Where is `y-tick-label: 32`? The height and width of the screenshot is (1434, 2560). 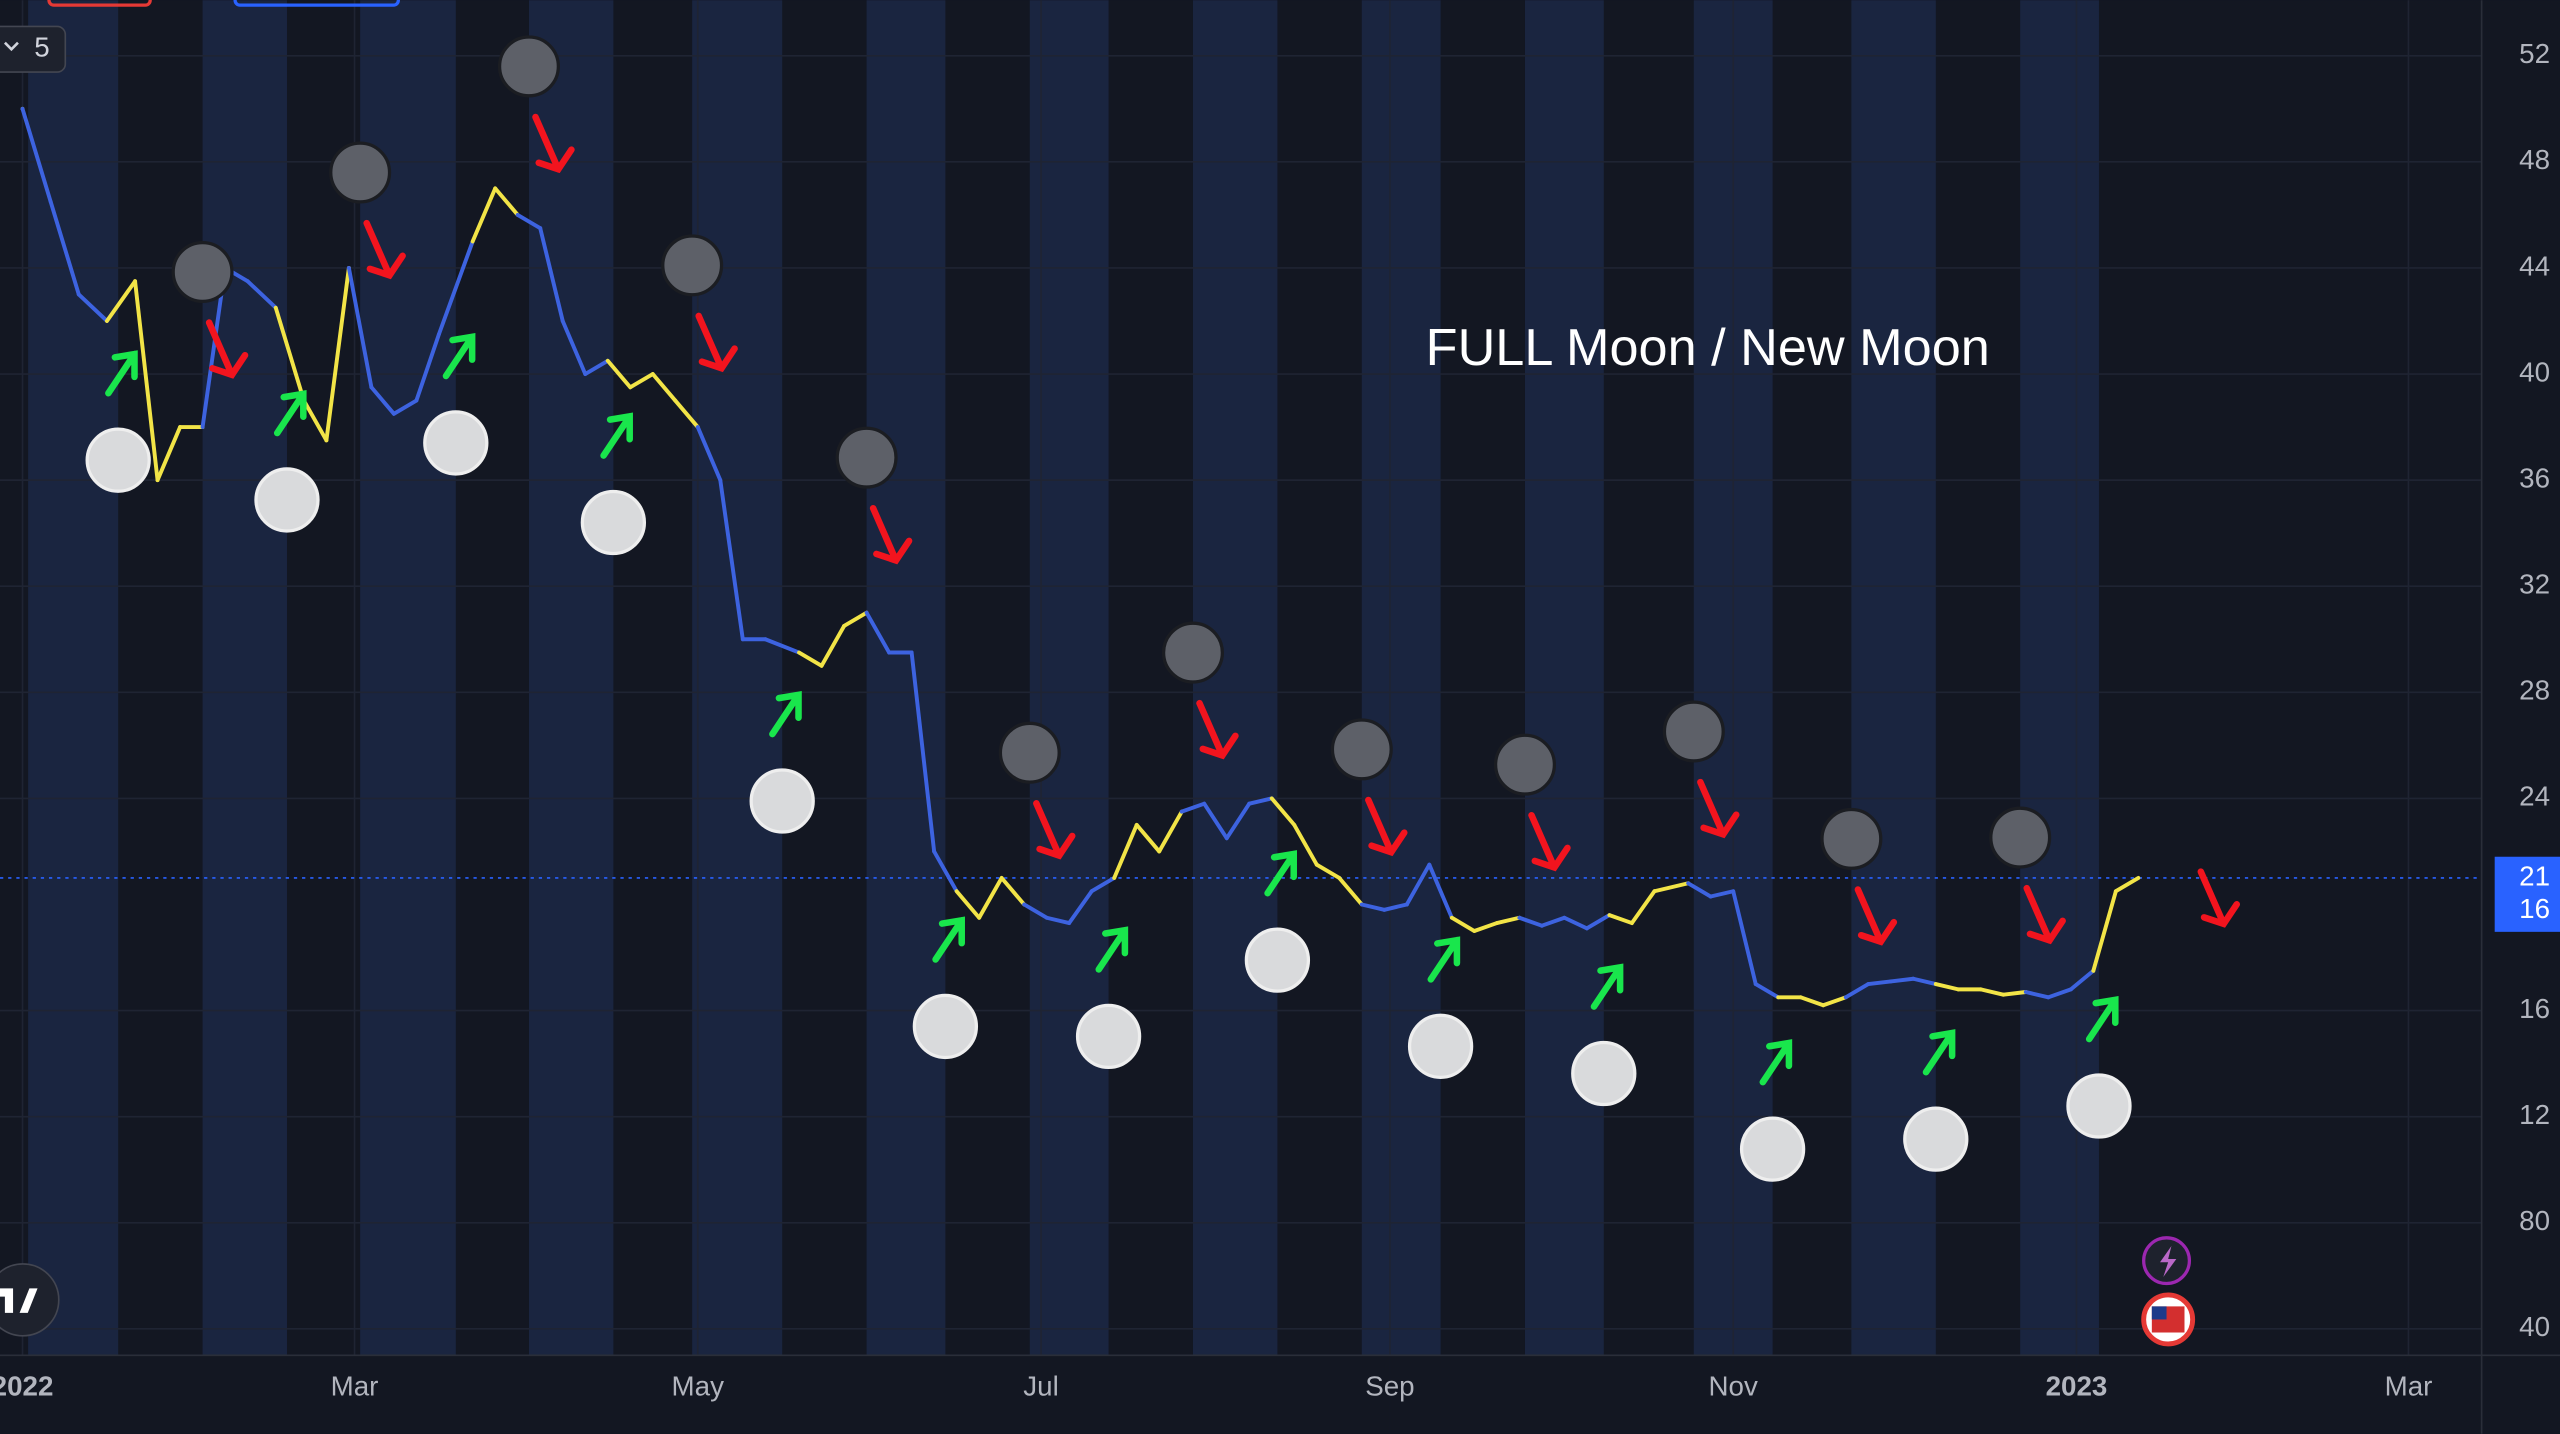
y-tick-label: 32 is located at coordinates (2534, 584).